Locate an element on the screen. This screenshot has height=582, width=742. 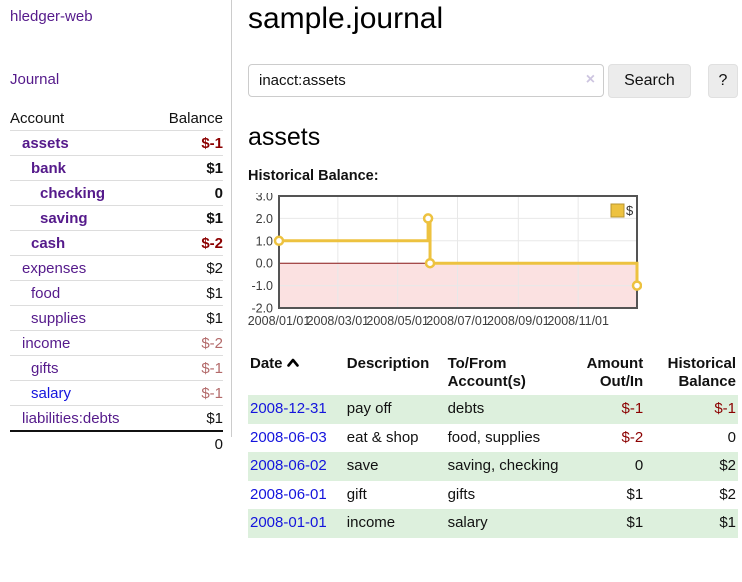
transaction-row: 2008-06-02 save saving, checking 0 $2 is located at coordinates (493, 466).